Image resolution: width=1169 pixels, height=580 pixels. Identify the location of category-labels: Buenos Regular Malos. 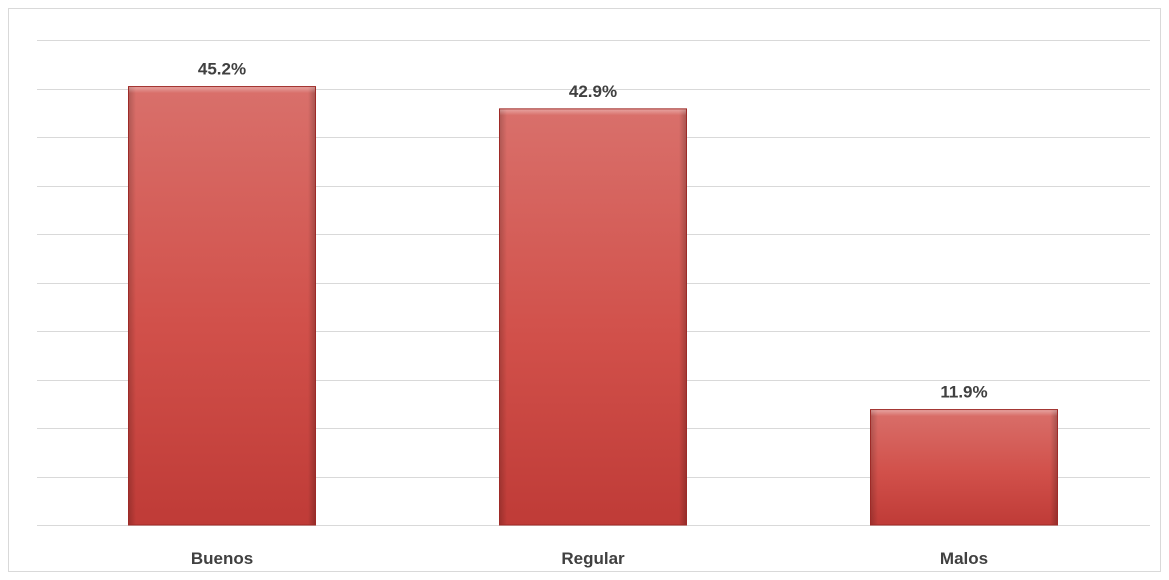
(589, 558).